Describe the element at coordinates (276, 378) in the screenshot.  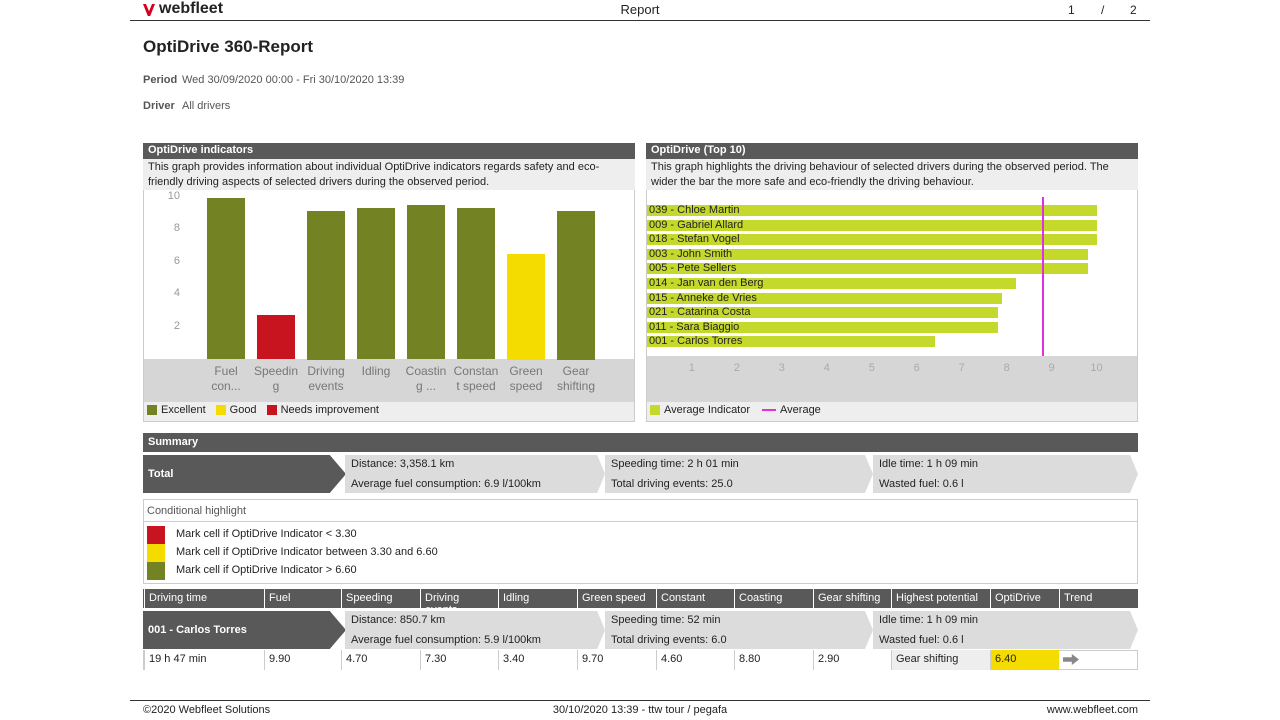
I see `x-tick-label: Speeding` at that location.